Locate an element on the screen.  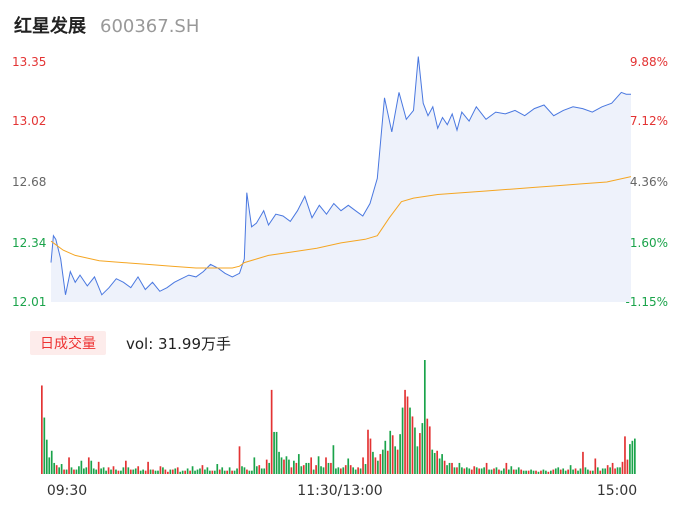
stock-header: 红星发展 600367.SH is located at coordinates (106, 26).